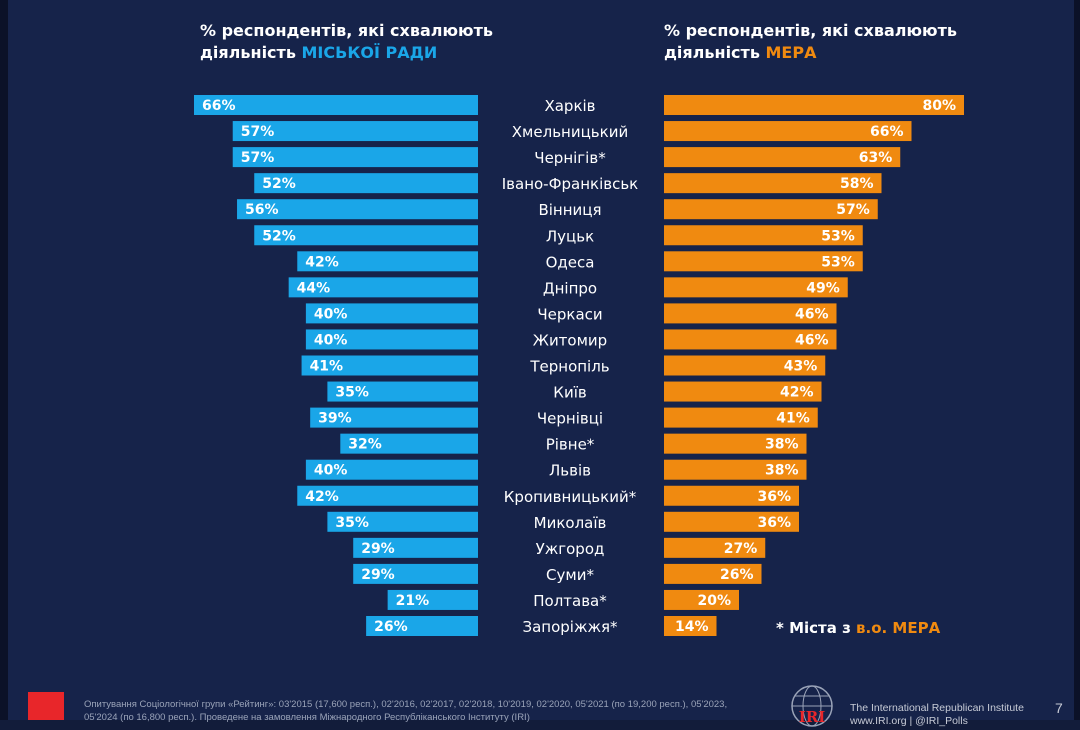 This screenshot has width=1080, height=730. Describe the element at coordinates (692, 627) in the screenshot. I see `mayor-value-label: 14%` at that location.